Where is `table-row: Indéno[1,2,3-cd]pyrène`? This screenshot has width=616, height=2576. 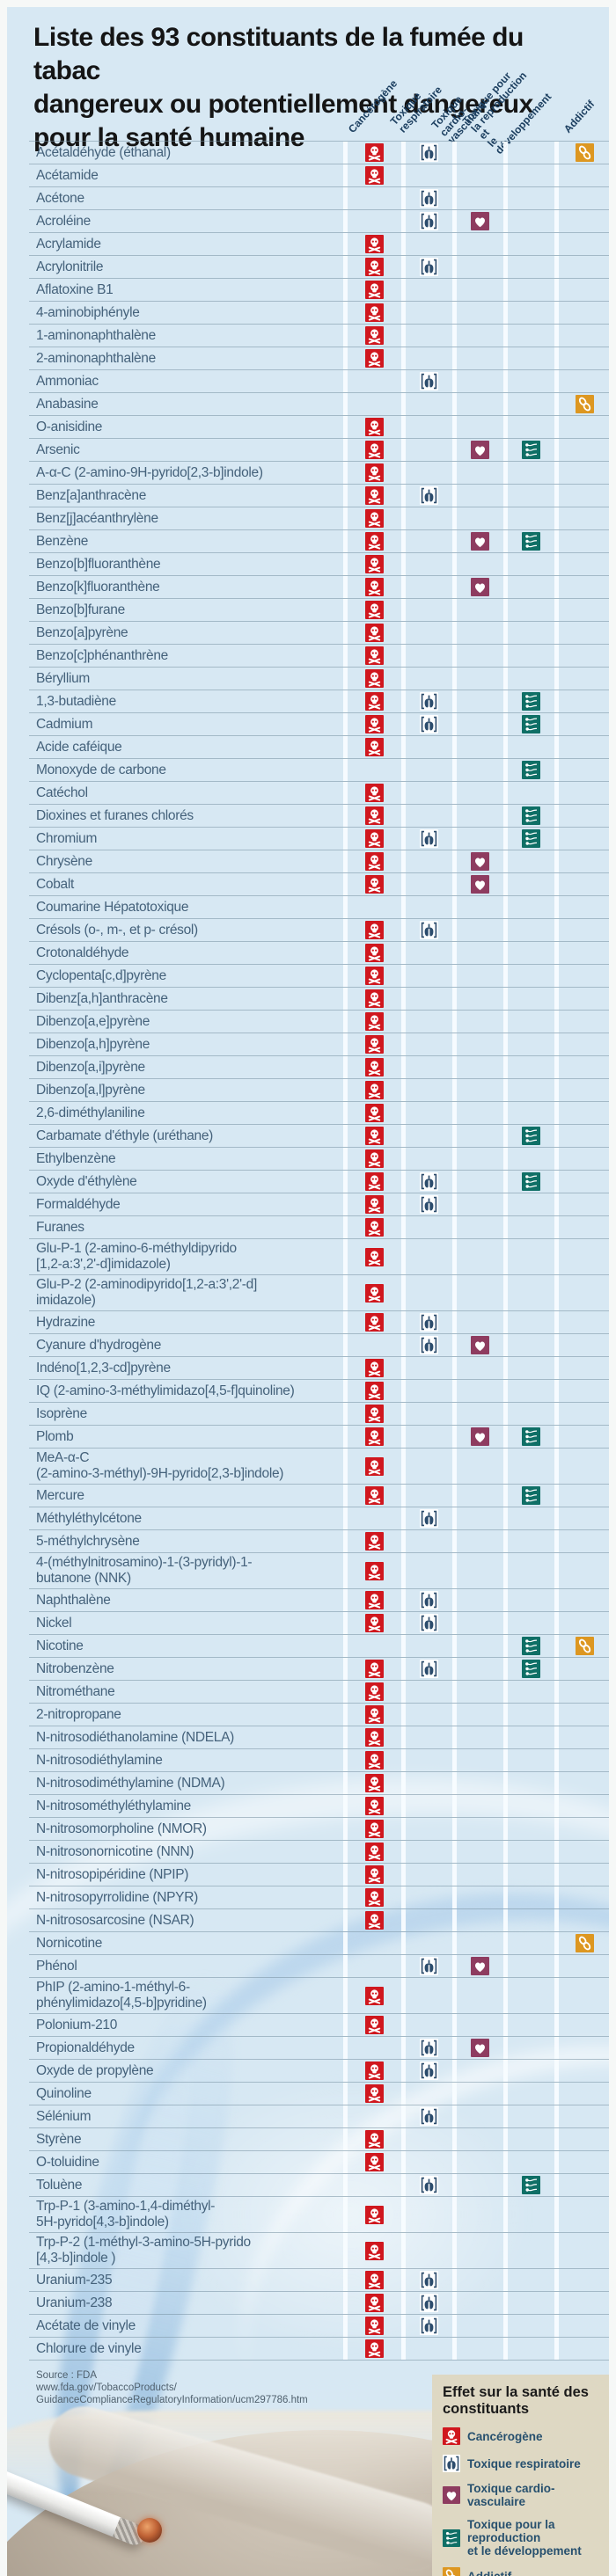 table-row: Indéno[1,2,3-cd]pyrène is located at coordinates (319, 1368).